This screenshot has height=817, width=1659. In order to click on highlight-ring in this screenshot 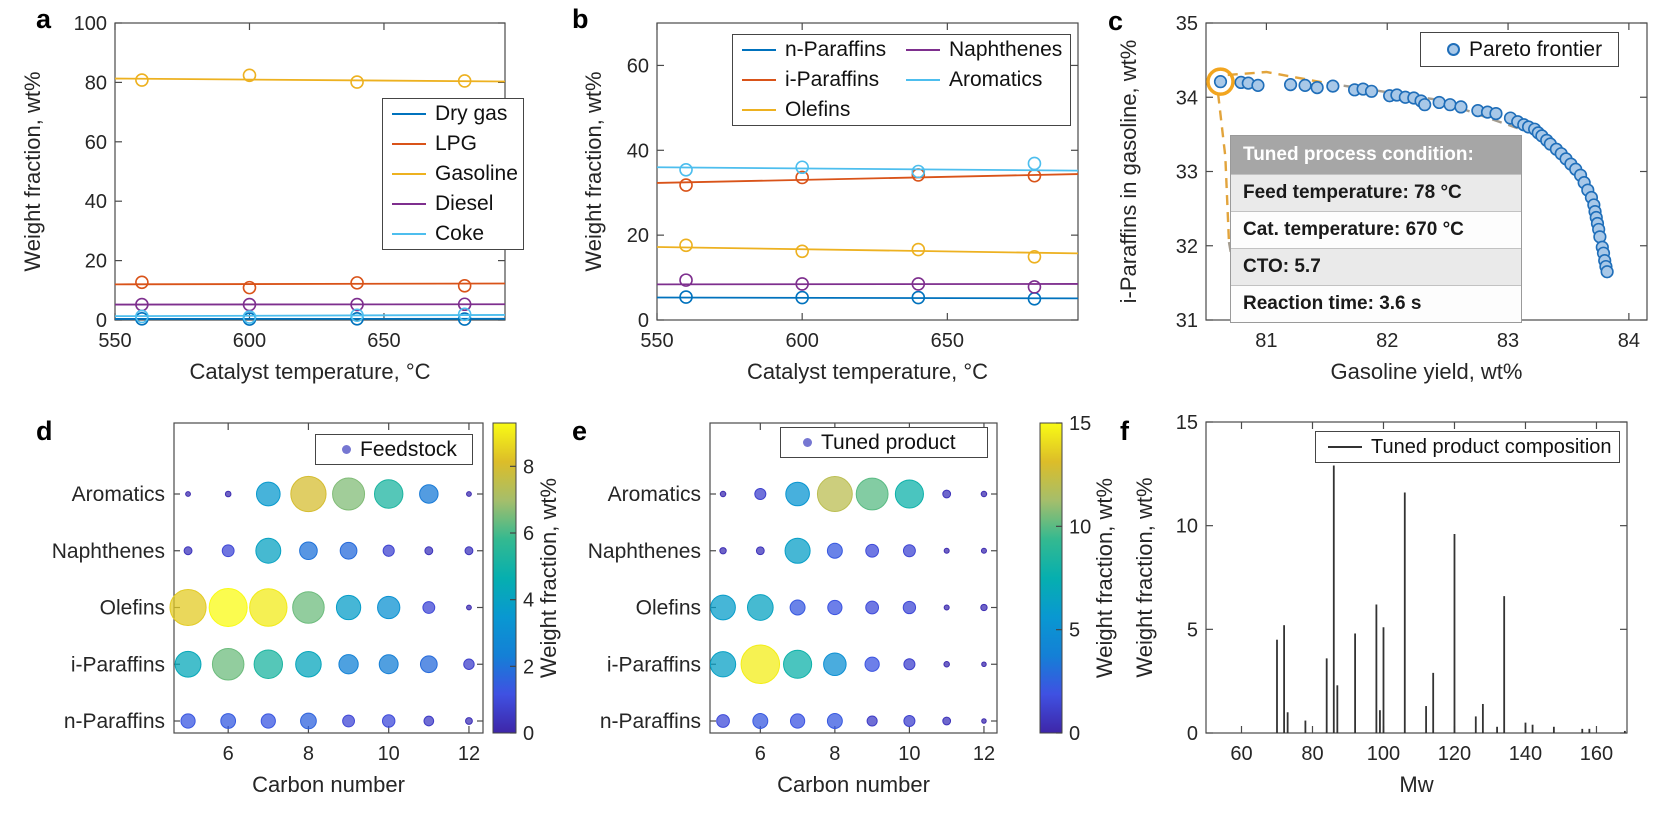, I will do `click(1220, 81)`.